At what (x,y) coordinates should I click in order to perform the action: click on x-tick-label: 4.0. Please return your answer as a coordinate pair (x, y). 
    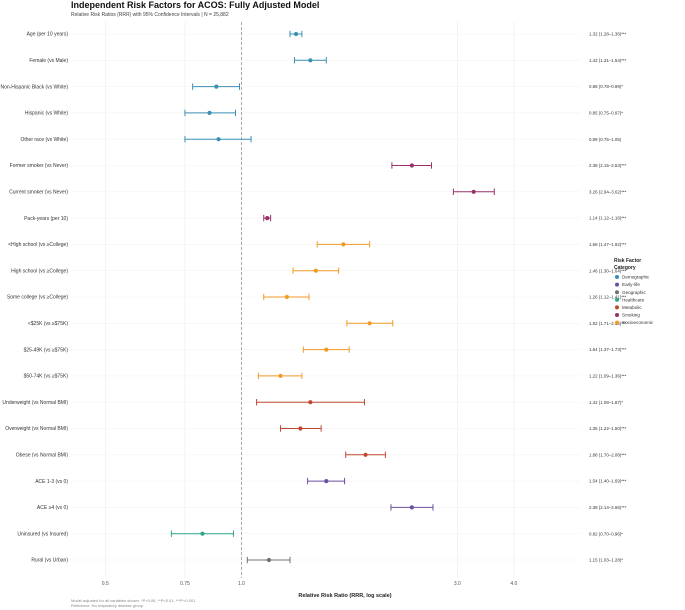
    Looking at the image, I should click on (513, 584).